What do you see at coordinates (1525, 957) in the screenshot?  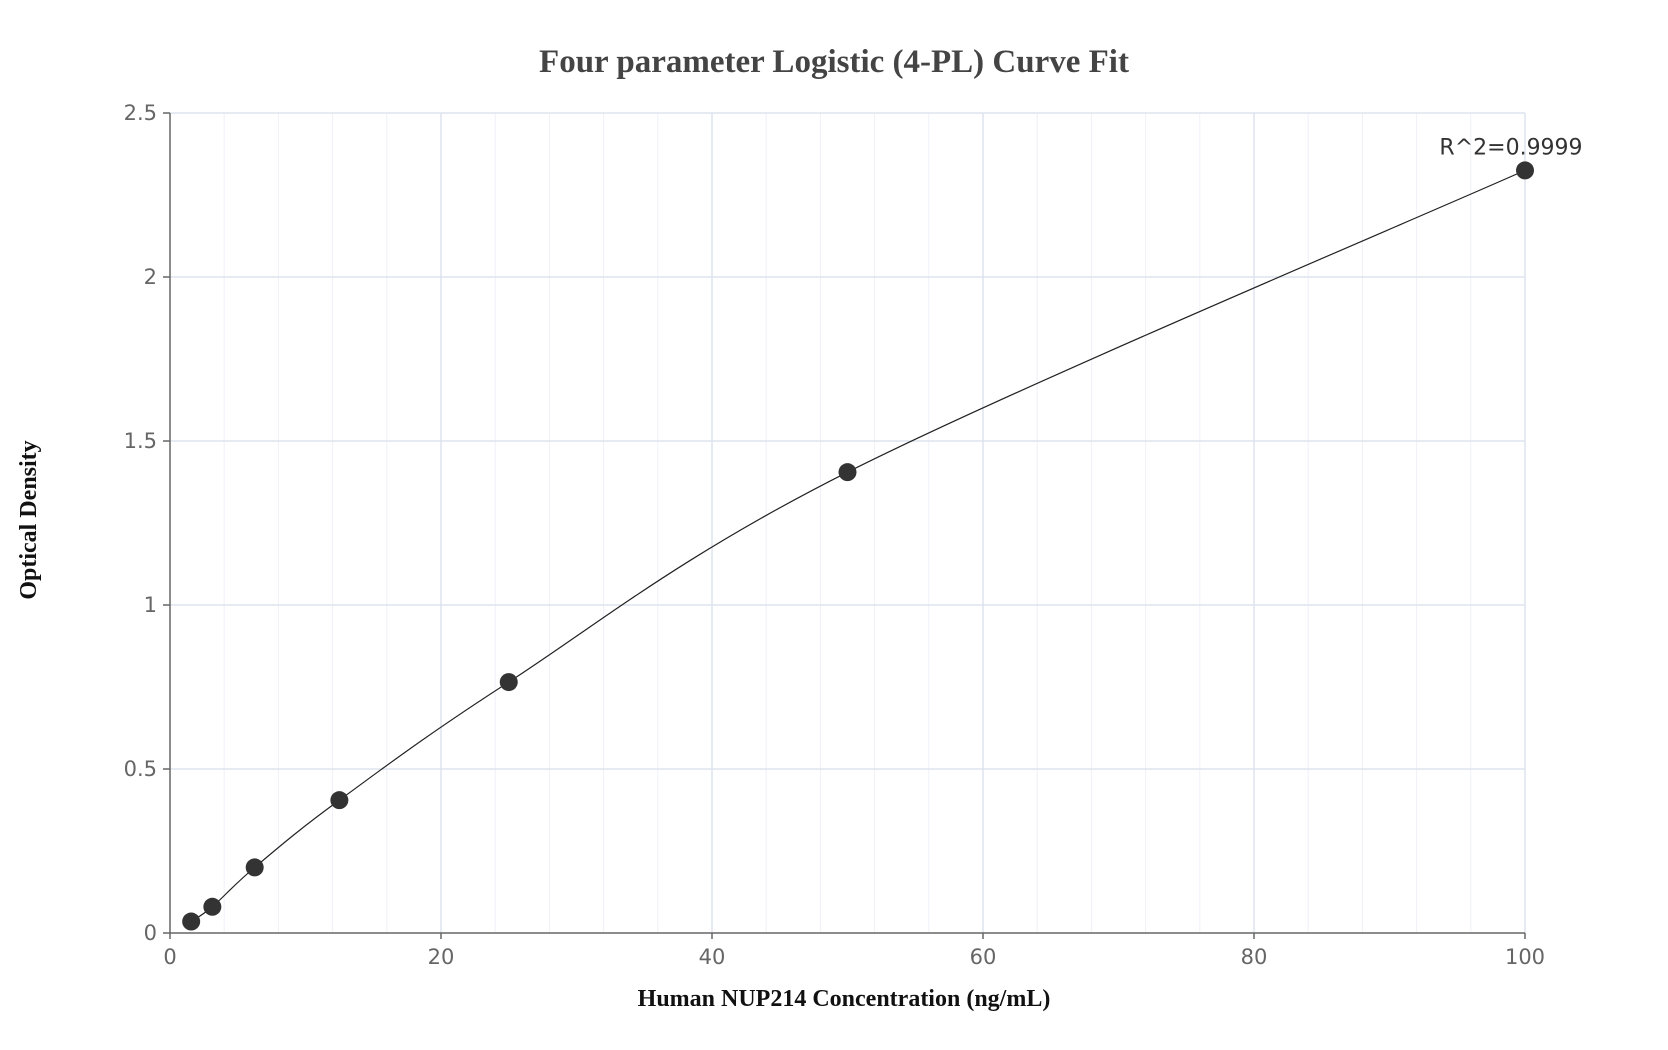 I see `x-tick-label: 100` at bounding box center [1525, 957].